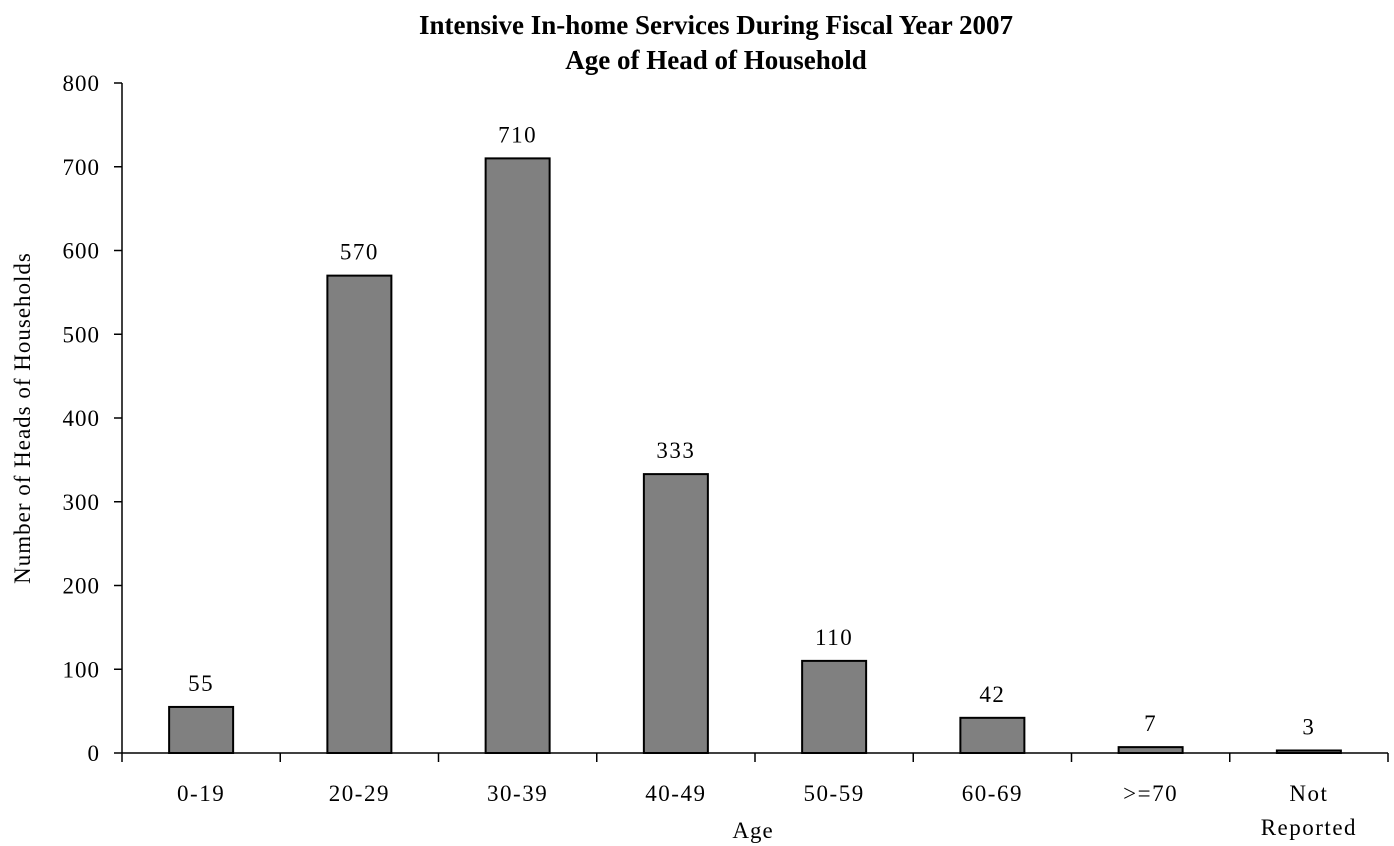 This screenshot has height=846, width=1394. Describe the element at coordinates (1308, 793) in the screenshot. I see `x-tick-label: Not` at that location.